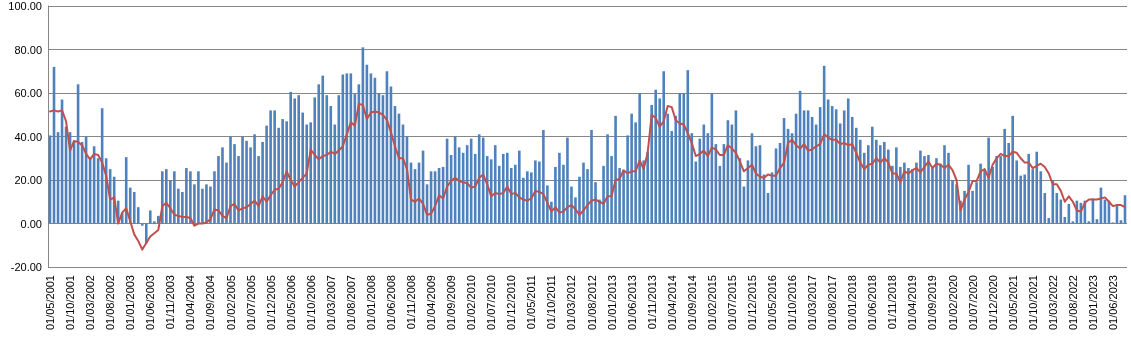 This screenshot has height=340, width=1131. What do you see at coordinates (531, 302) in the screenshot?
I see `x-tick-label: 01/05/2011` at bounding box center [531, 302].